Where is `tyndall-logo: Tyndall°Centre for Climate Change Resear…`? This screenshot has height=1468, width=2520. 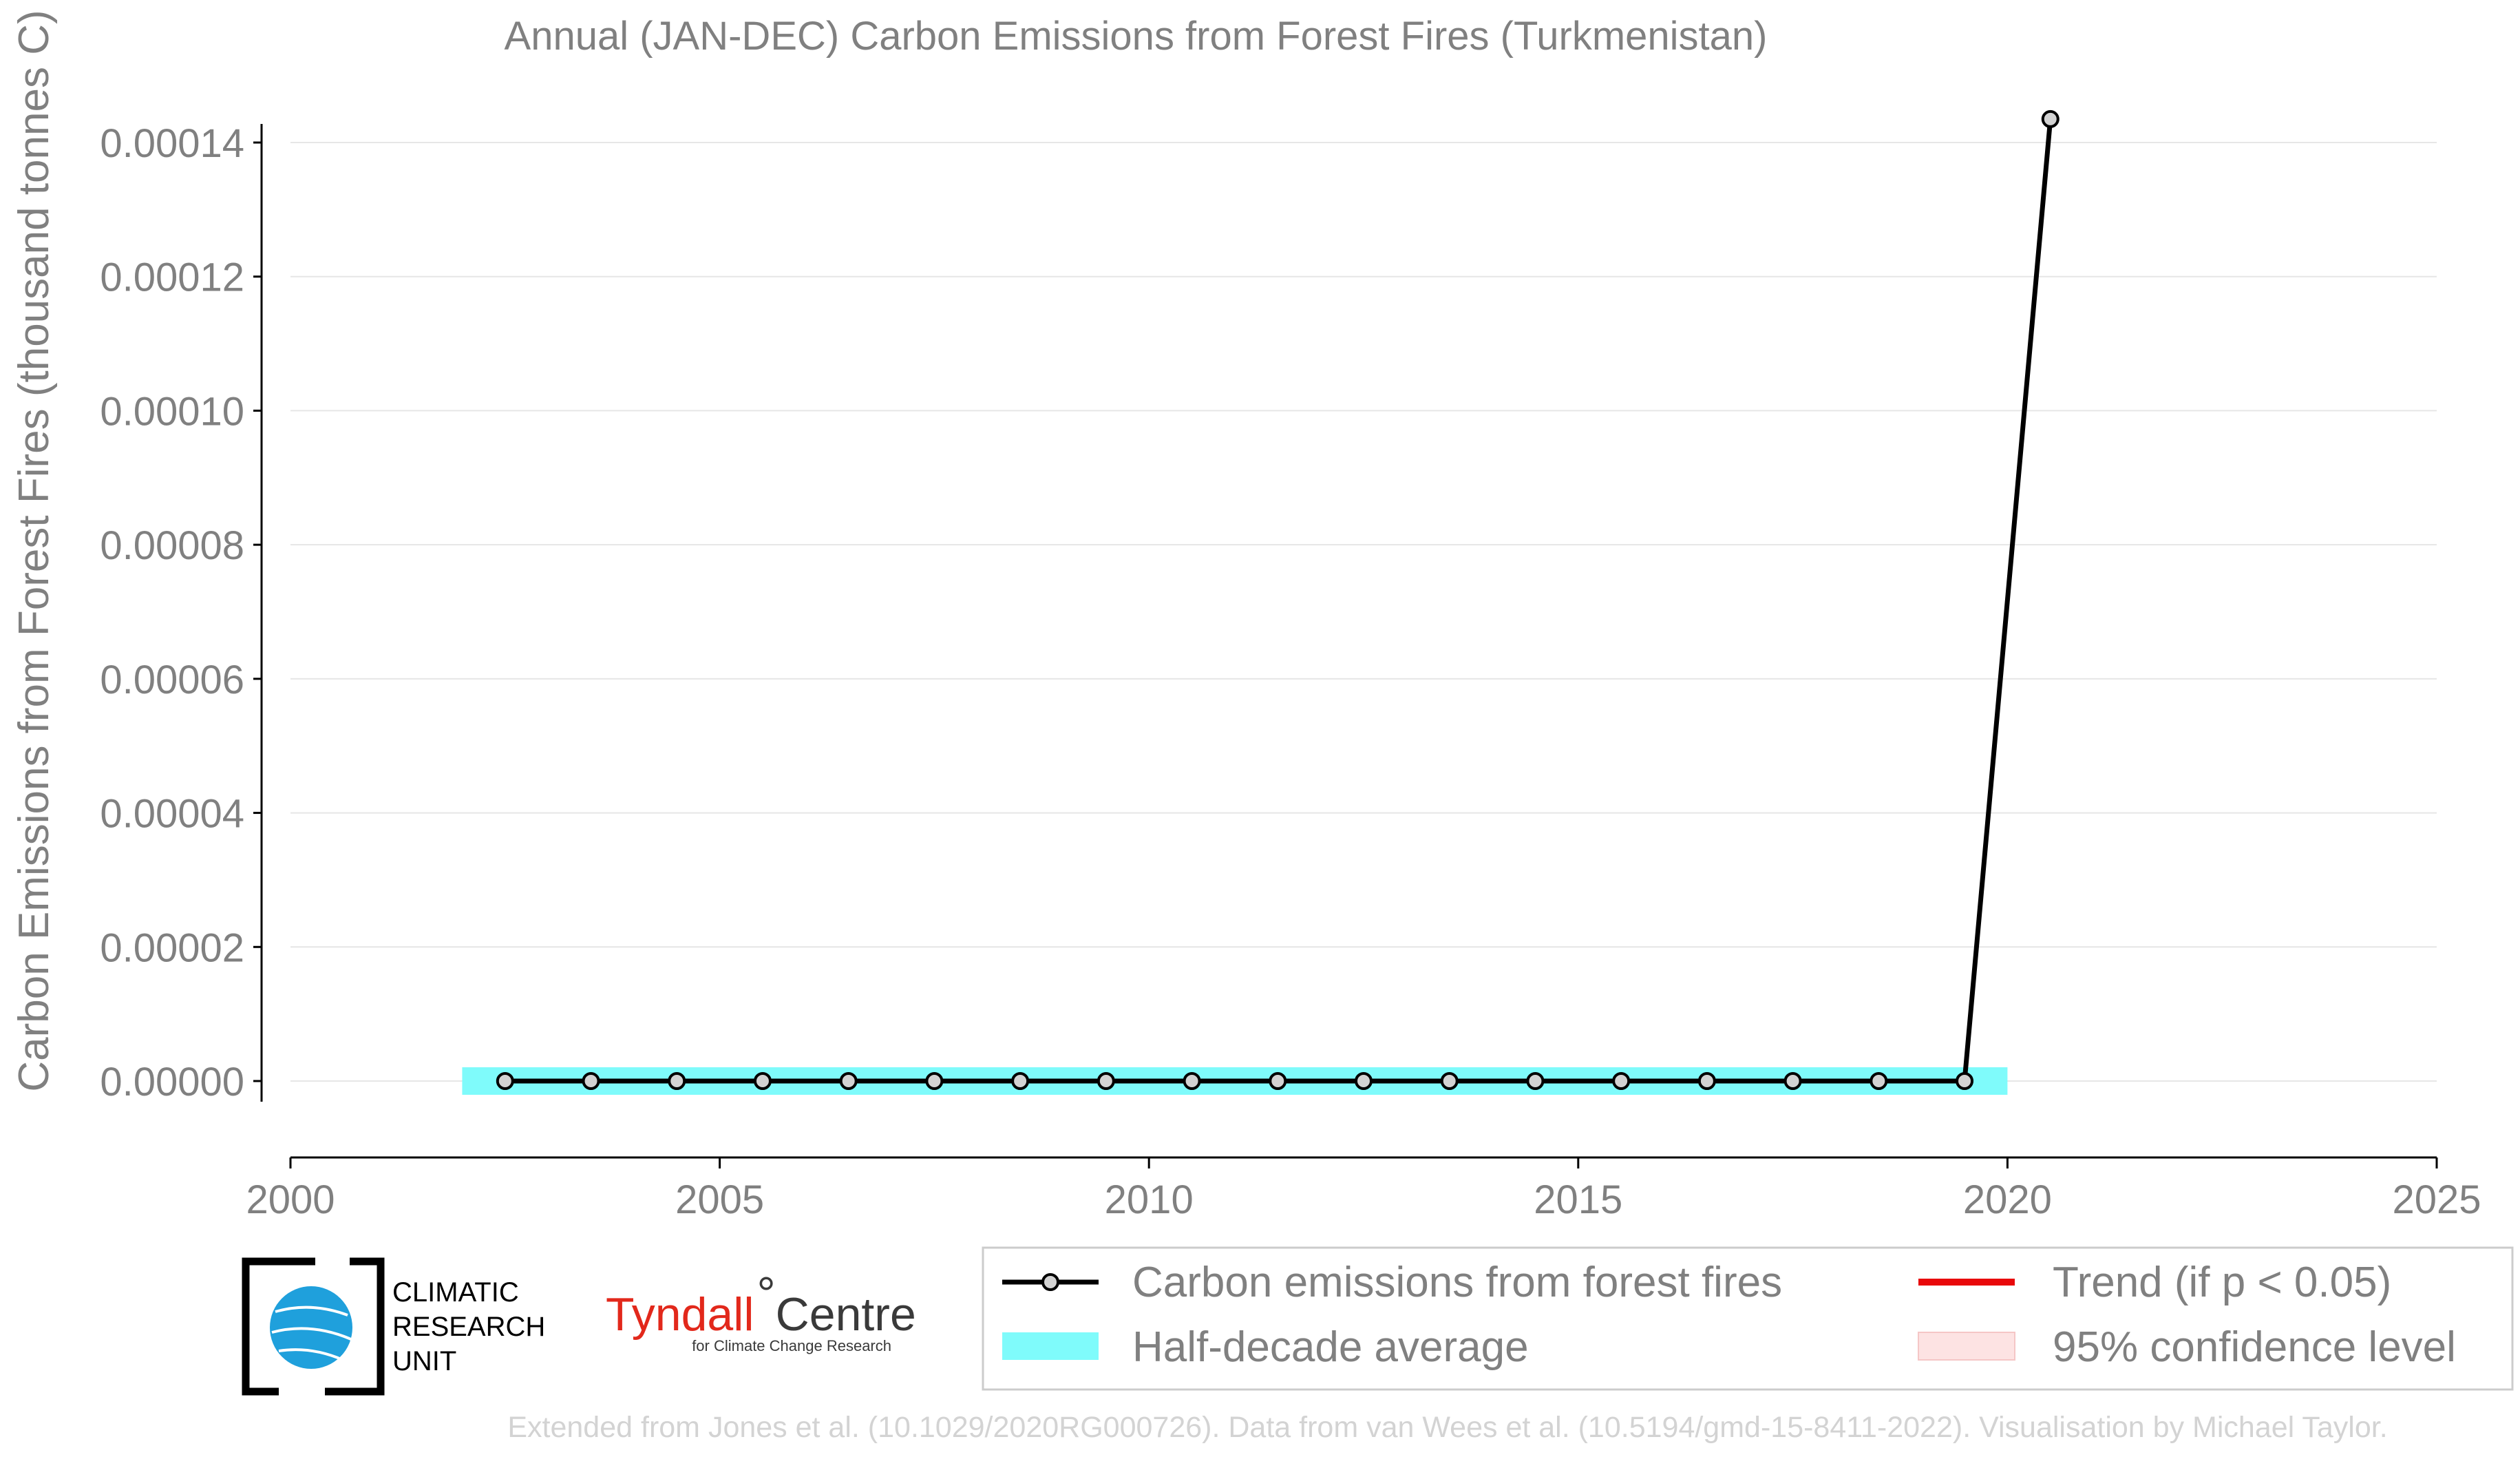
tyndall-logo: Tyndall°Centre for Climate Change Resear… is located at coordinates (761, 1311).